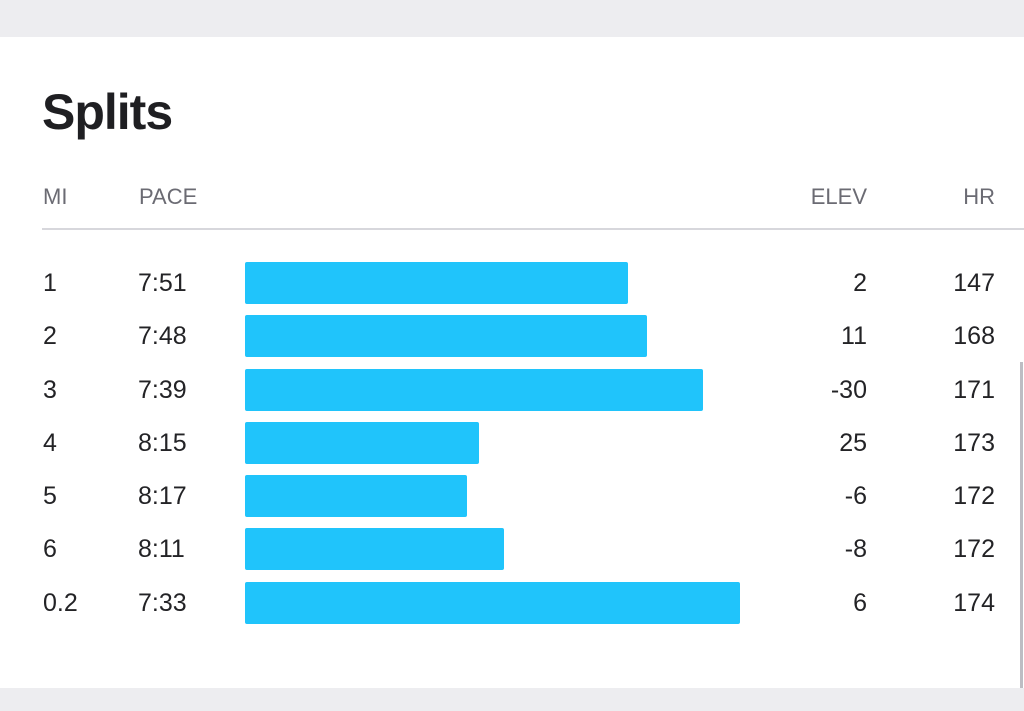 This screenshot has height=711, width=1024. What do you see at coordinates (161, 549) in the screenshot?
I see `split-pace: 8:11` at bounding box center [161, 549].